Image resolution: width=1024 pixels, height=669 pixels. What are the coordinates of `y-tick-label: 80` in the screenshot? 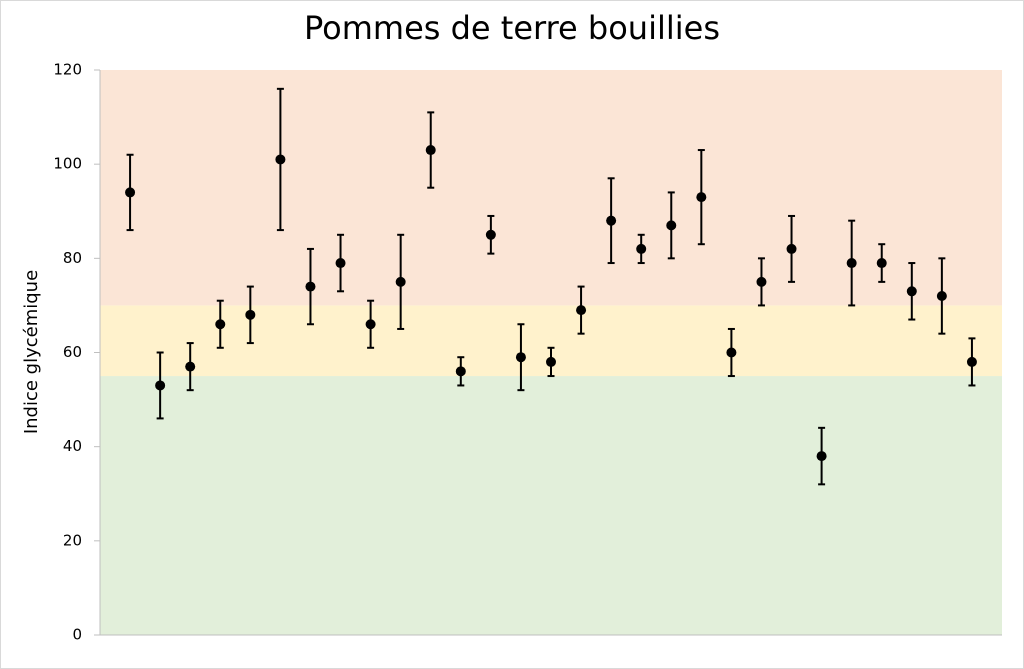 It's located at (72, 258).